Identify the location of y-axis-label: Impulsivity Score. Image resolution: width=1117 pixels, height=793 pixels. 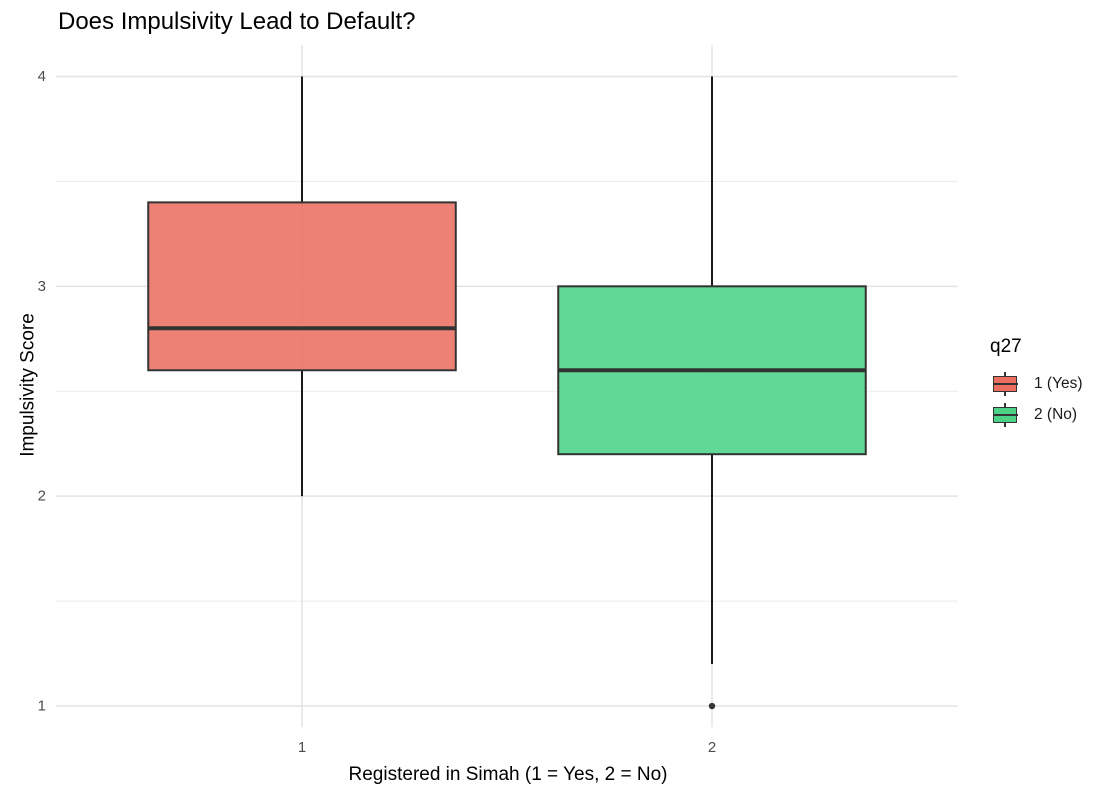
(28, 385).